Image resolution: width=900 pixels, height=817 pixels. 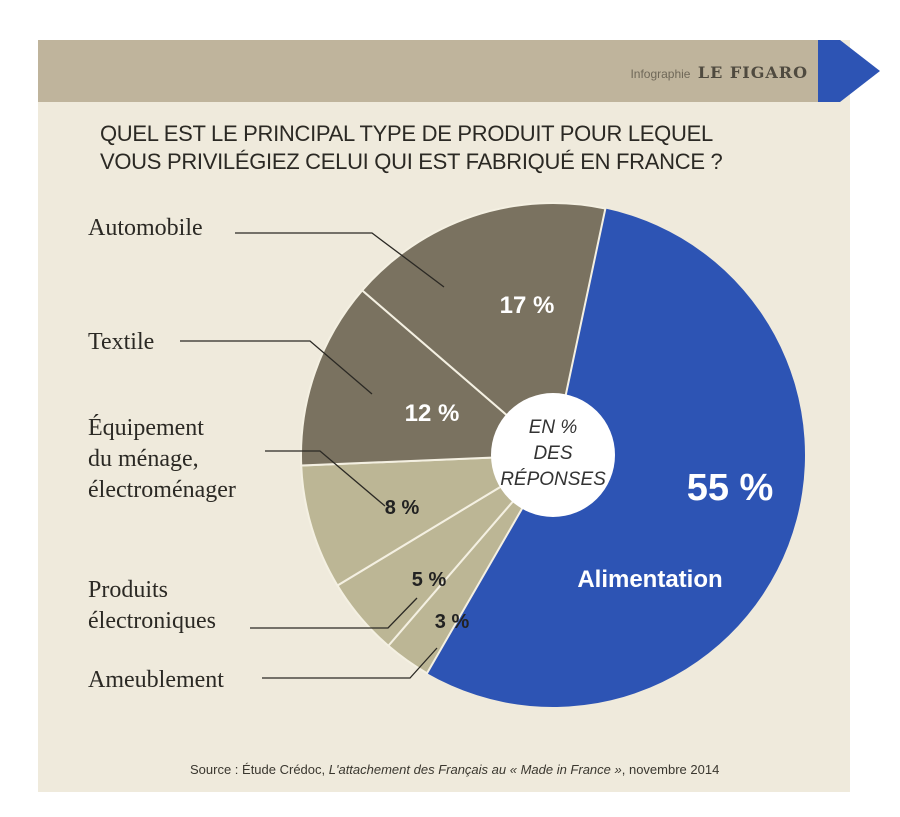 What do you see at coordinates (340, 260) in the screenshot?
I see `leader-line-automobile` at bounding box center [340, 260].